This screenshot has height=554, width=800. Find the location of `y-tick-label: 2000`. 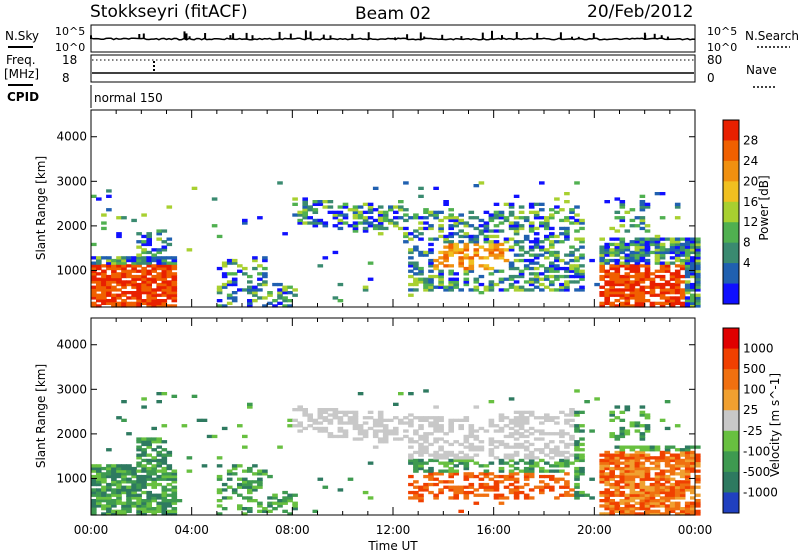

y-tick-label: 2000 is located at coordinates (71, 434).